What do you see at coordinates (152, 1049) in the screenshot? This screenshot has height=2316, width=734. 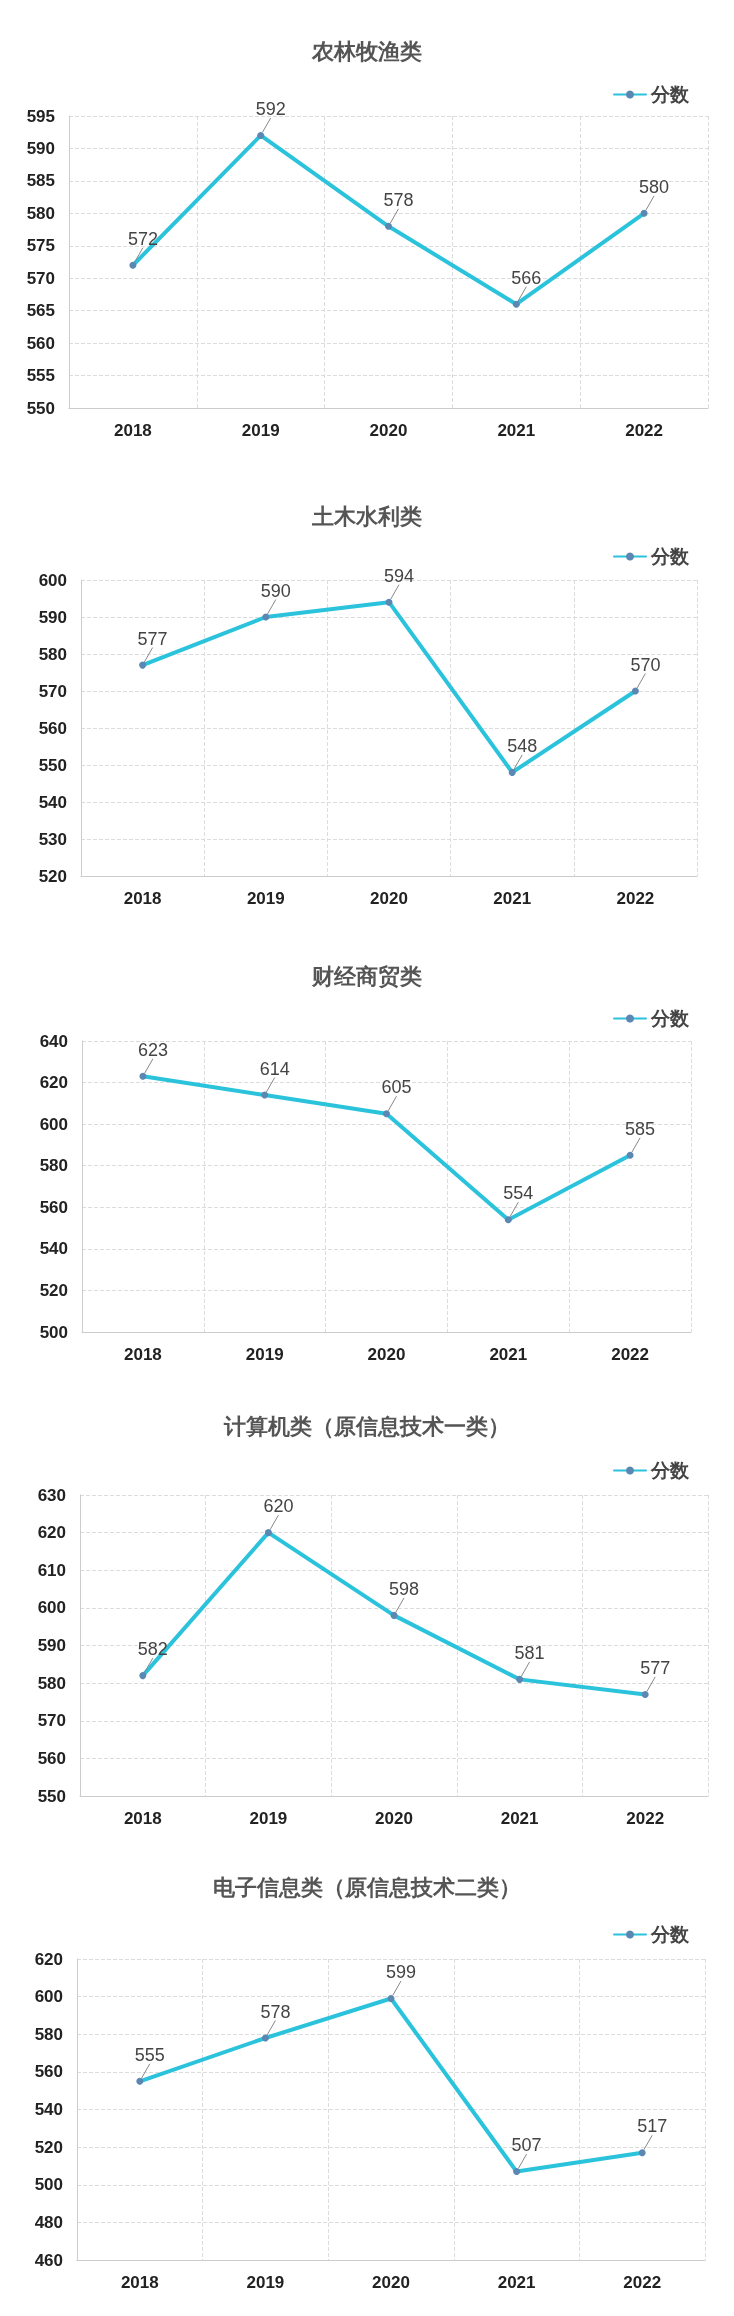 I see `data-label: 623` at bounding box center [152, 1049].